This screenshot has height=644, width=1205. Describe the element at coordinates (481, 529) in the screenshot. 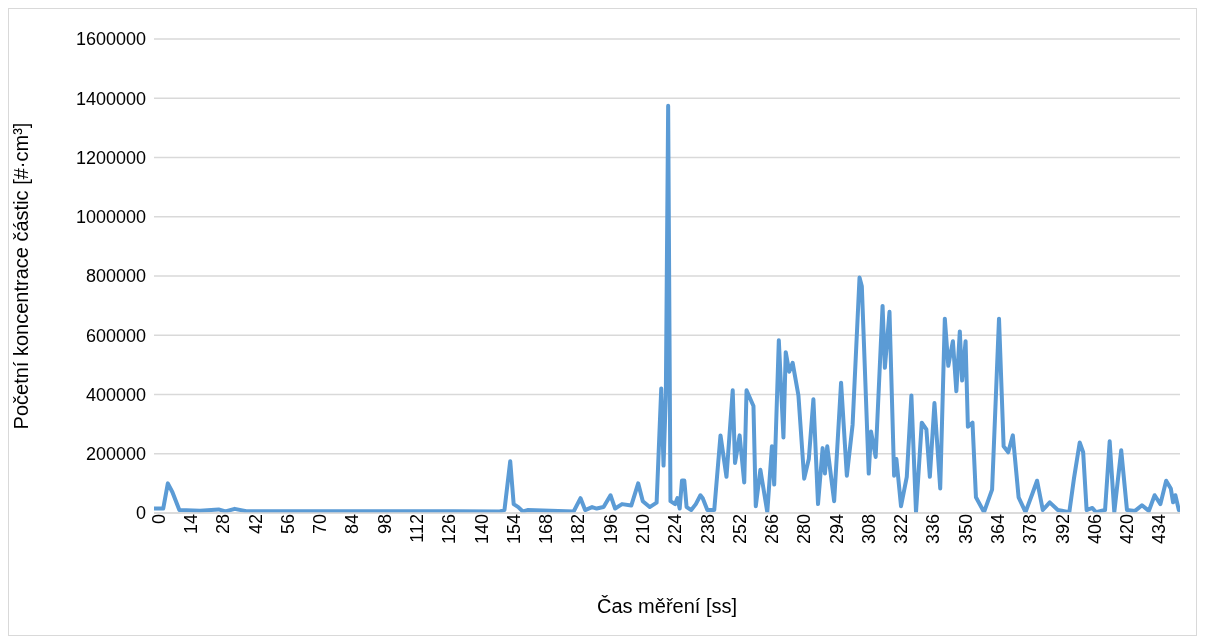

I see `x-tick-label: 140` at that location.